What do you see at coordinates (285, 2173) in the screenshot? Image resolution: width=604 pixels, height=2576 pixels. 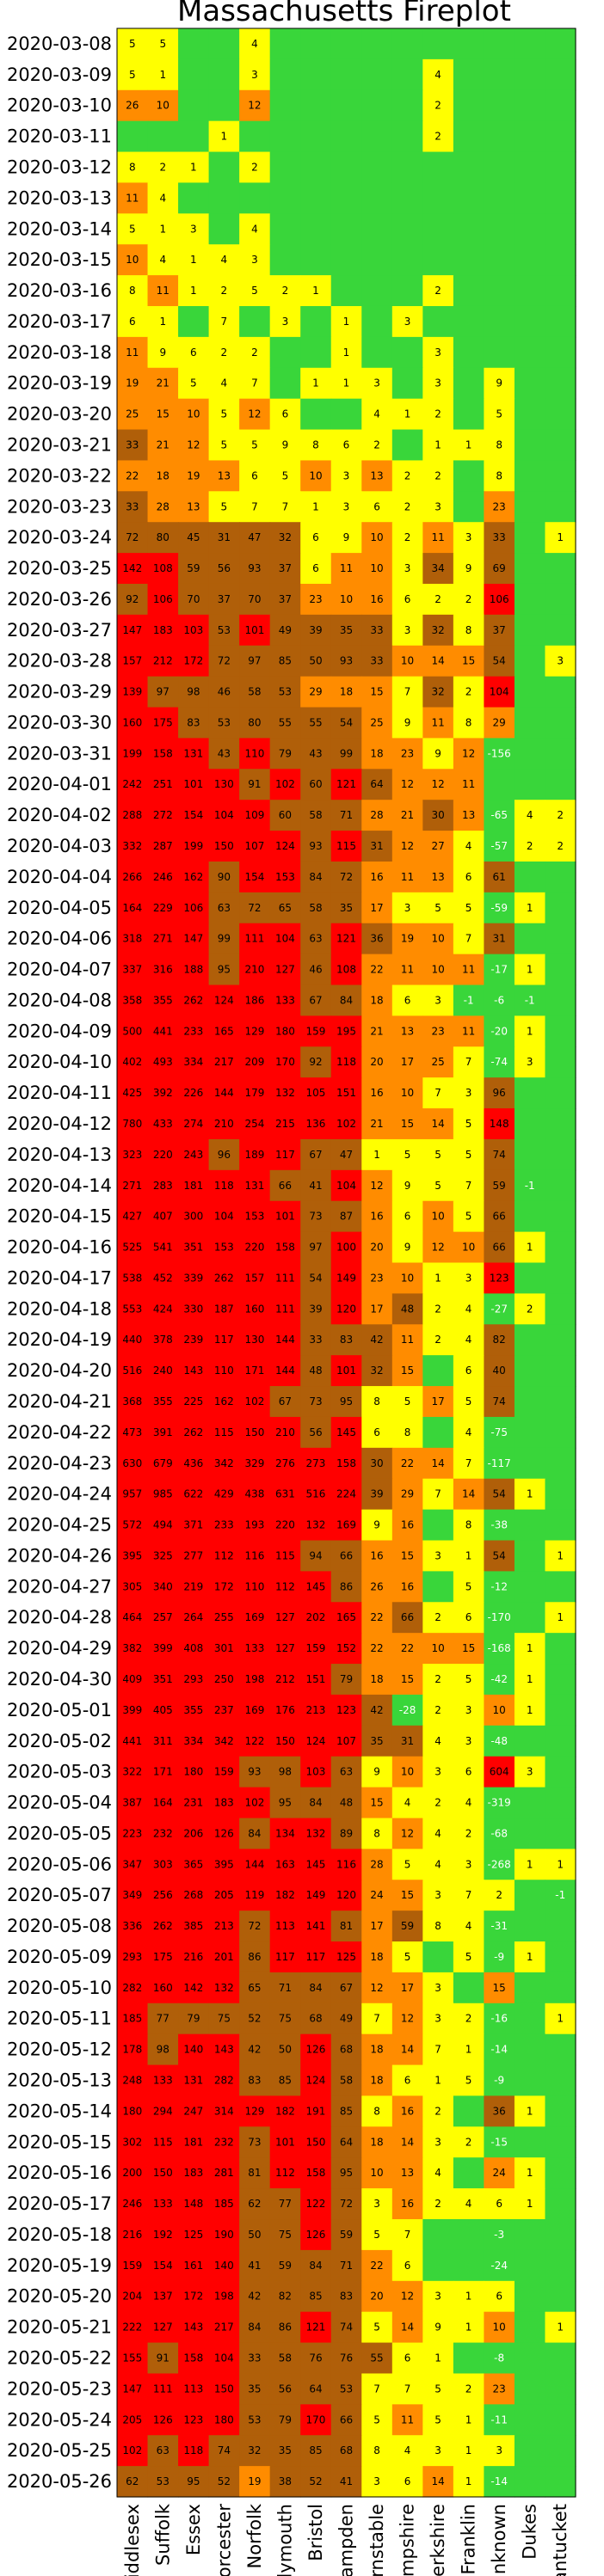 I see `cell-value-label: 112` at bounding box center [285, 2173].